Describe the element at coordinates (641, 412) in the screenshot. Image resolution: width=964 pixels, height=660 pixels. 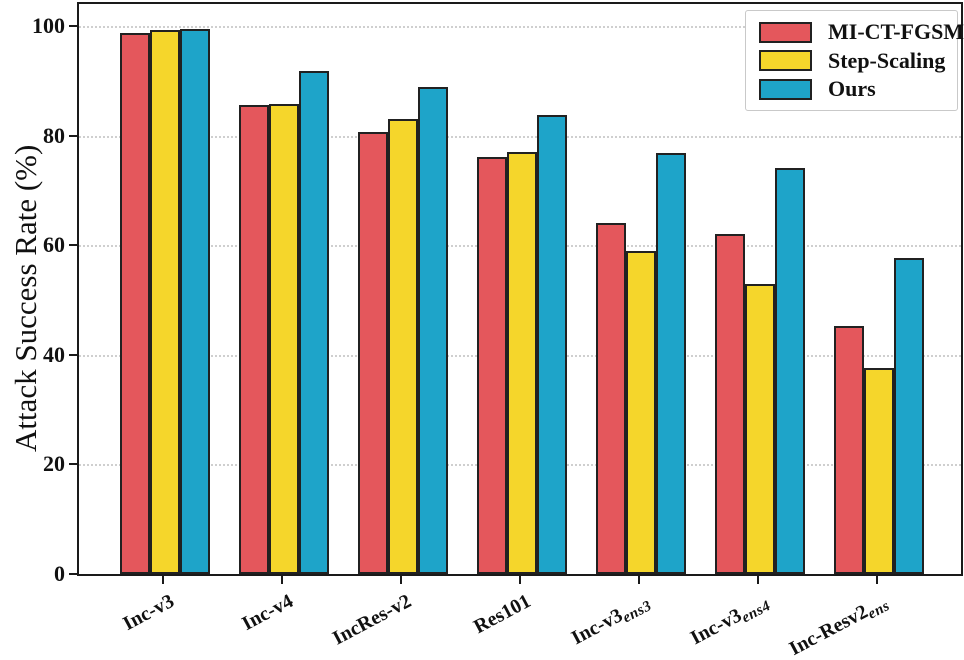
I see `bar-step-scaling-inc-v3ens3` at that location.